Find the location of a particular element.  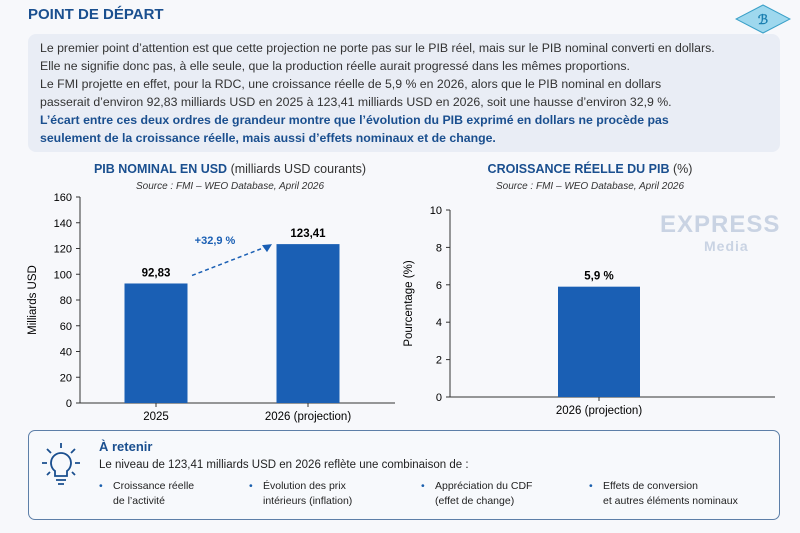

chart2-source: Source : FMI – WEO Database, April 2026 is located at coordinates (590, 186).